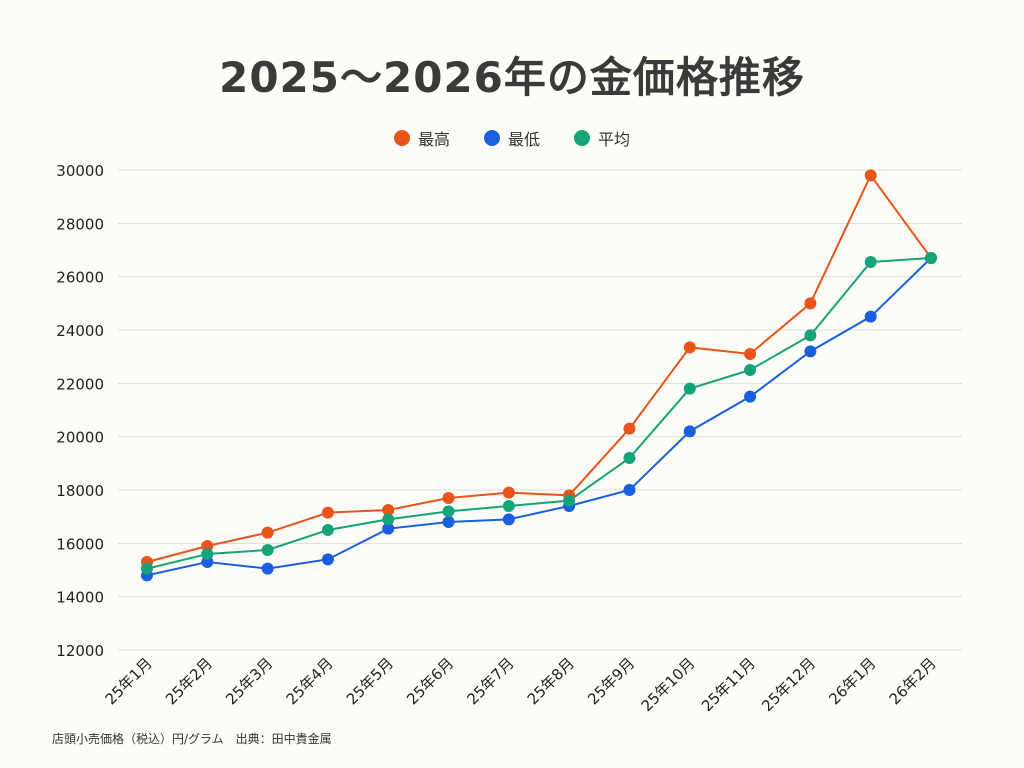  What do you see at coordinates (80, 598) in the screenshot?
I see `y-tick-label: 14000` at bounding box center [80, 598].